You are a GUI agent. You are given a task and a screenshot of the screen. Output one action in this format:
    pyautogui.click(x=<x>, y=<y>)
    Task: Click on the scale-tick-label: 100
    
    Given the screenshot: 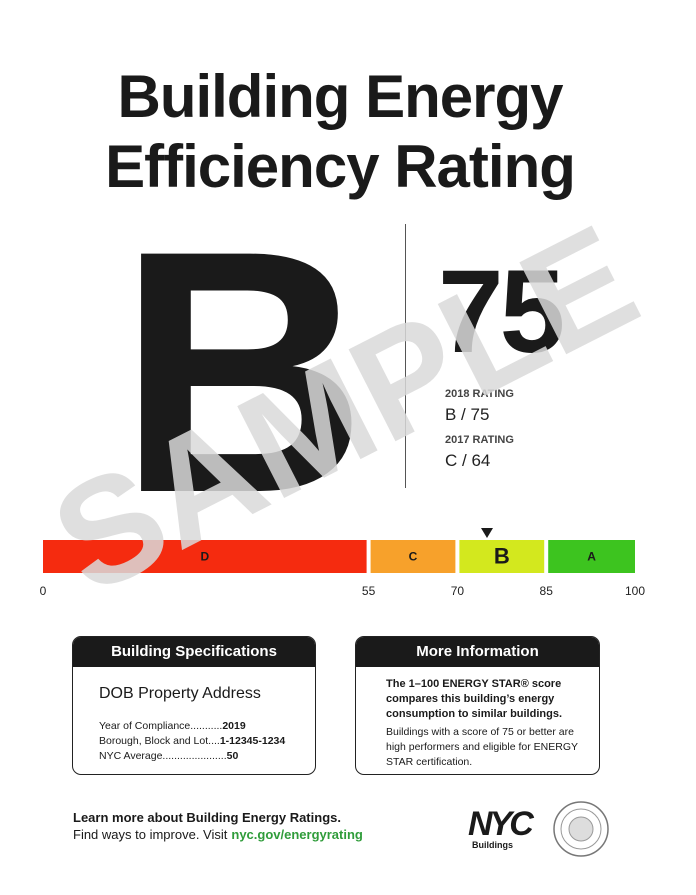 What is the action you would take?
    pyautogui.click(x=635, y=591)
    